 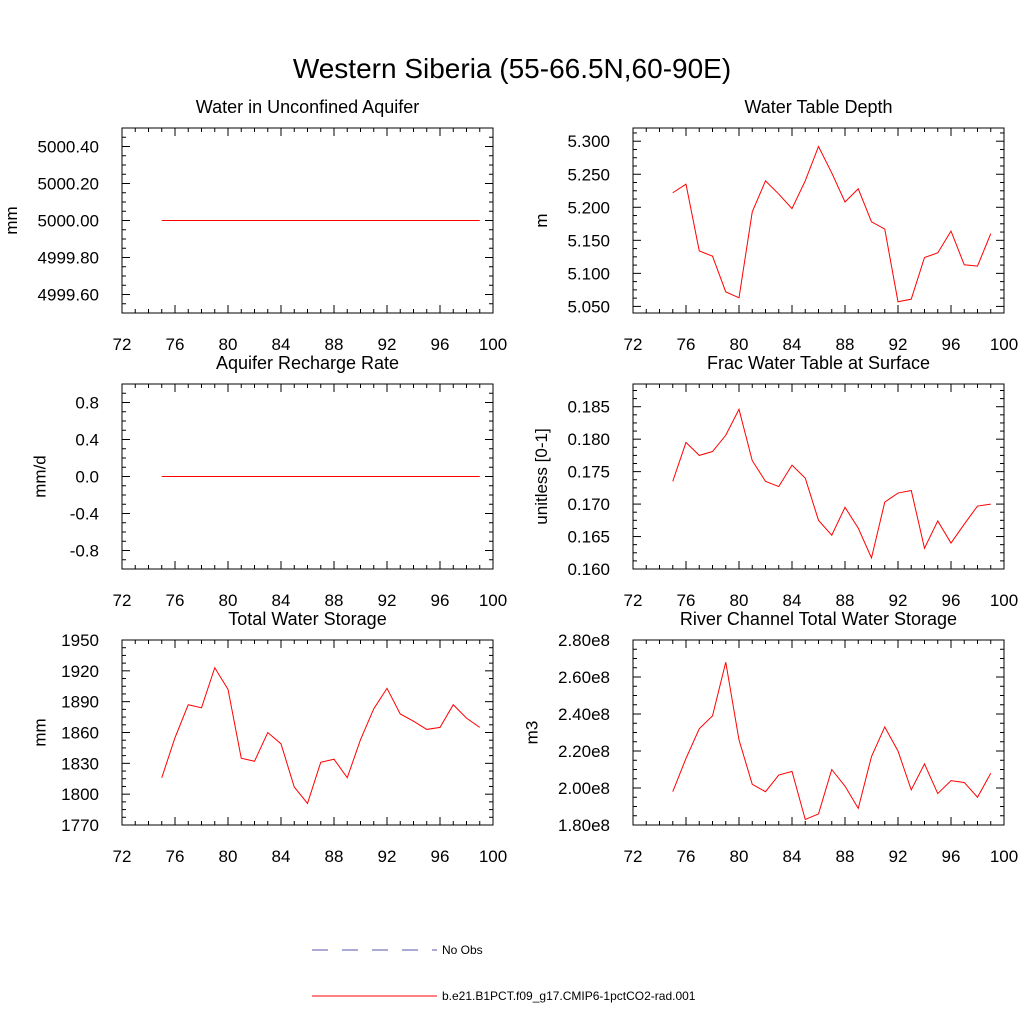 I want to click on y-tick-label: 5.200, so click(x=588, y=207).